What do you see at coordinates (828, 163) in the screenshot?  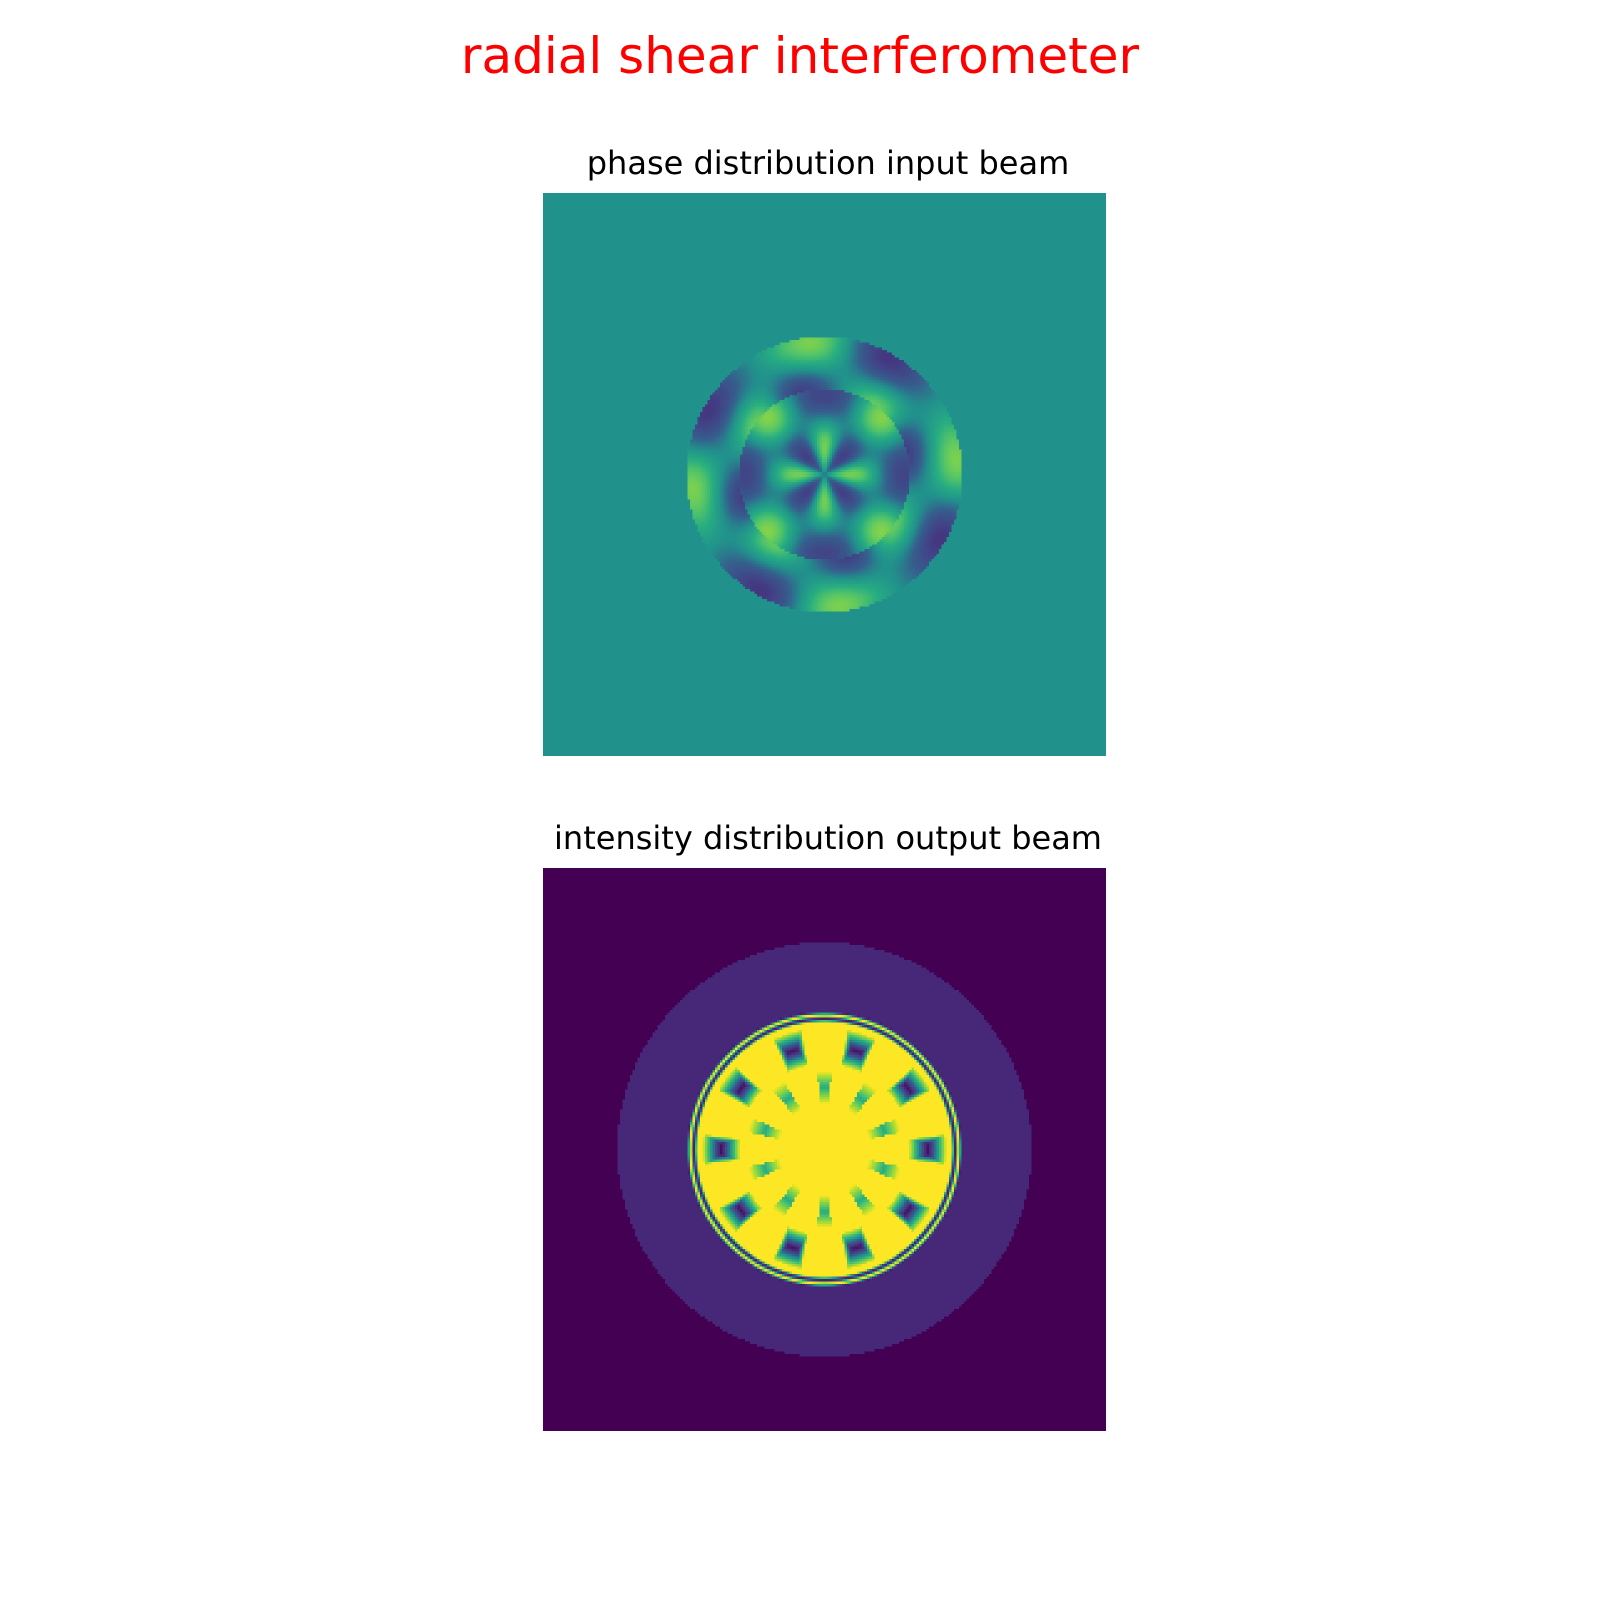 I see `phase-panel-title: phase distribution input beam` at bounding box center [828, 163].